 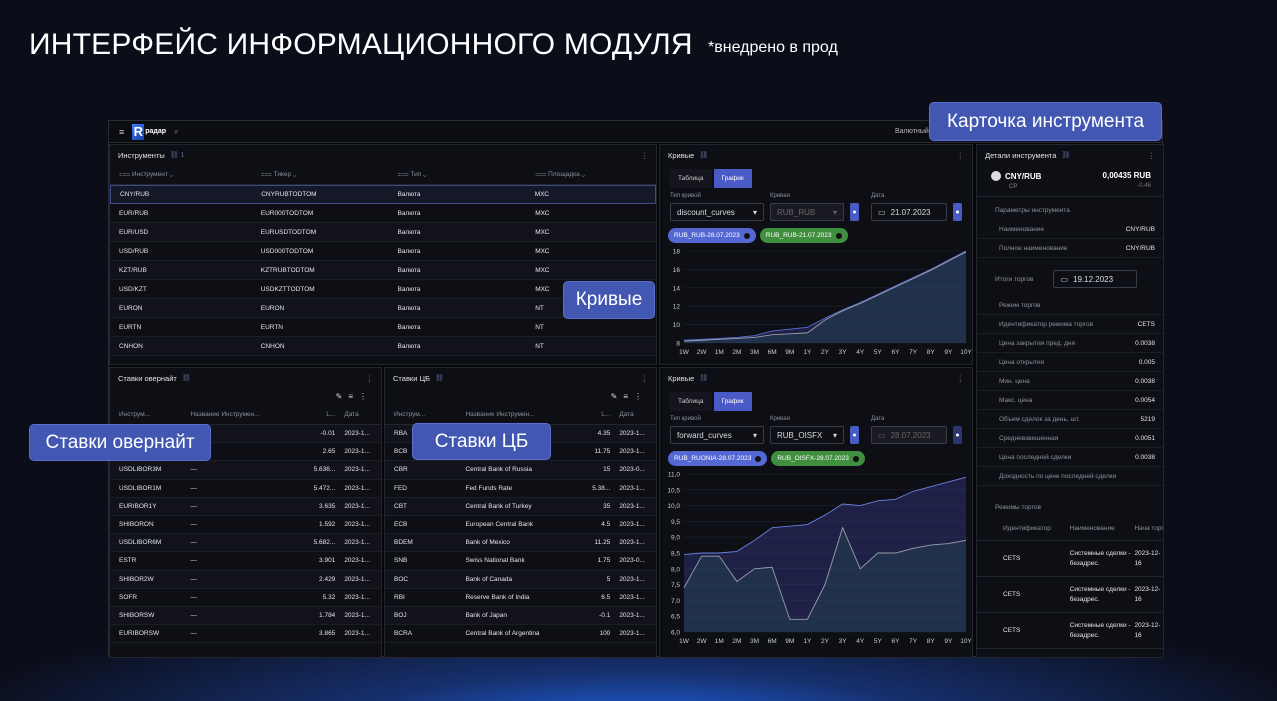 I want to click on curve-chip: RUB_OISFX-28.07.2023, so click(x=818, y=458).